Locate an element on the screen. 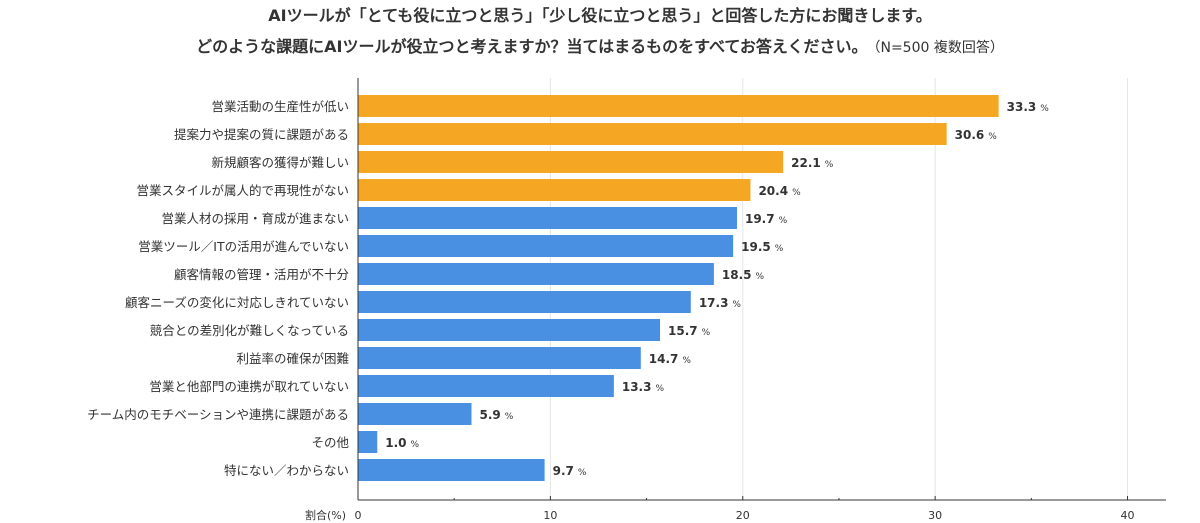  category-label: 営業人材の採用・育成が進まない is located at coordinates (255, 218).